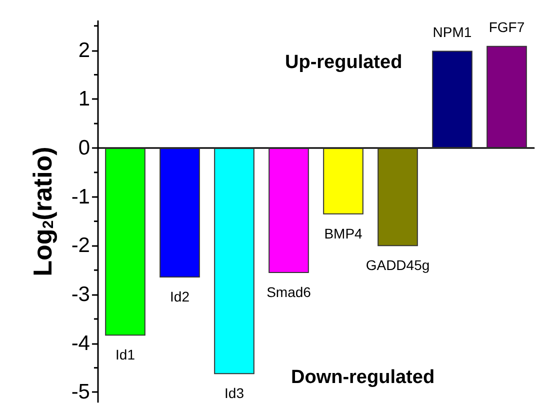 This screenshot has height=417, width=546. Describe the element at coordinates (84, 99) in the screenshot. I see `y-tick-label: 1` at that location.